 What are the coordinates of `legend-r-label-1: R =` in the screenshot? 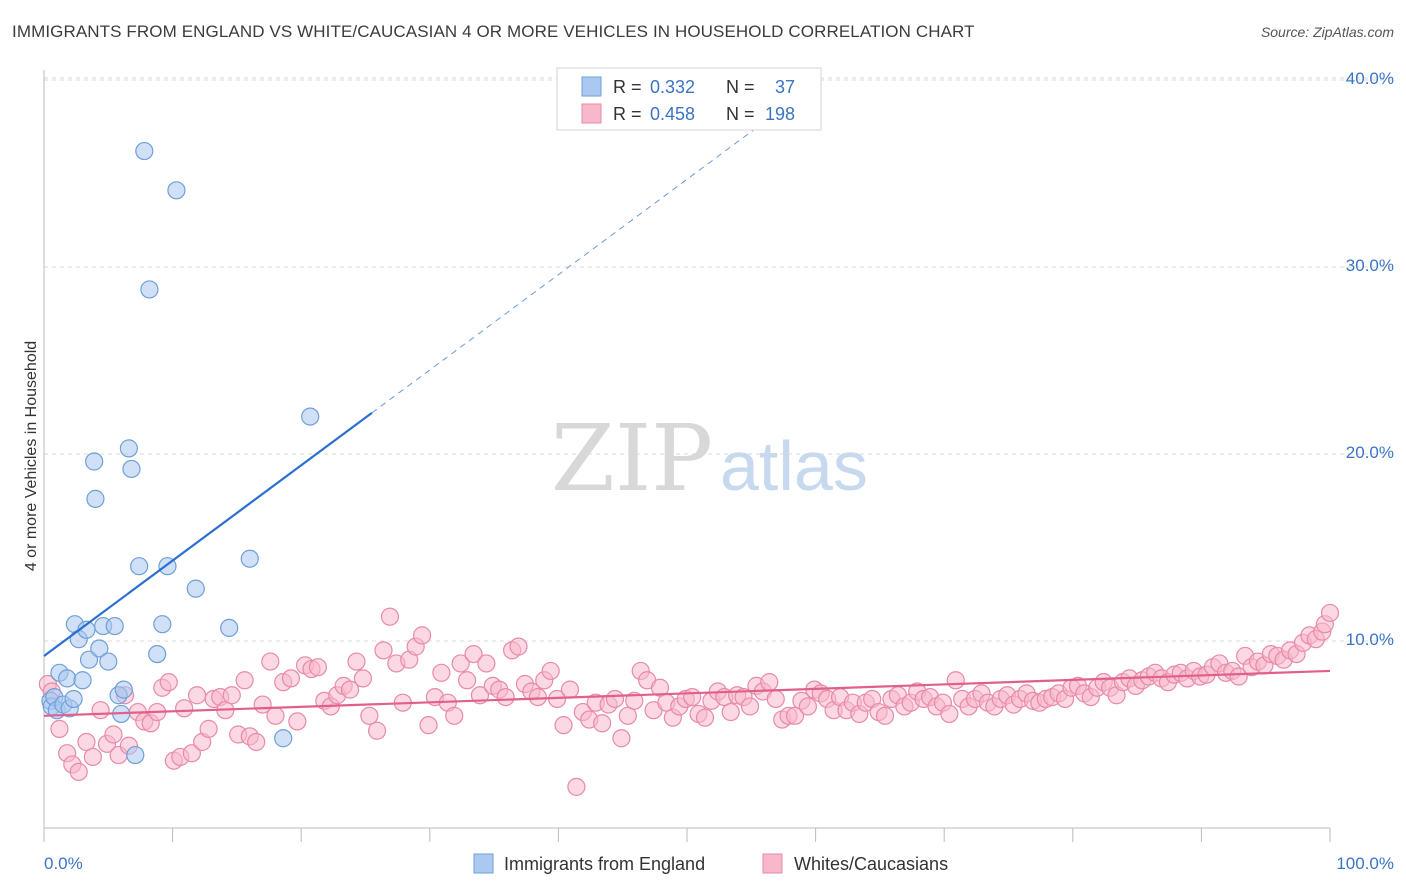 It's located at (627, 87).